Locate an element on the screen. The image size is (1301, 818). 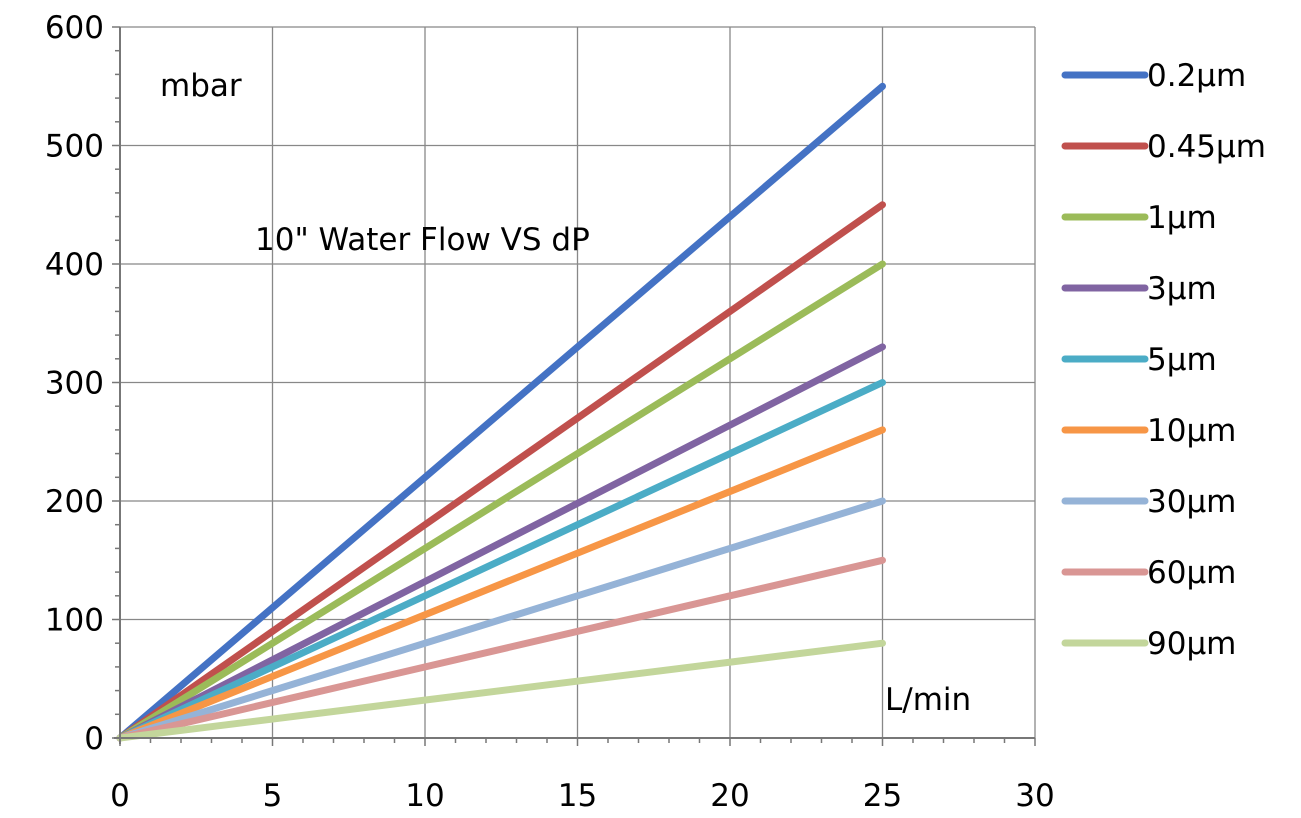
legend: 0.2µm 0.45µm 1µm 3µm 5µm 10µm 30µm 60µm 90µm is located at coordinates (1163, 360).